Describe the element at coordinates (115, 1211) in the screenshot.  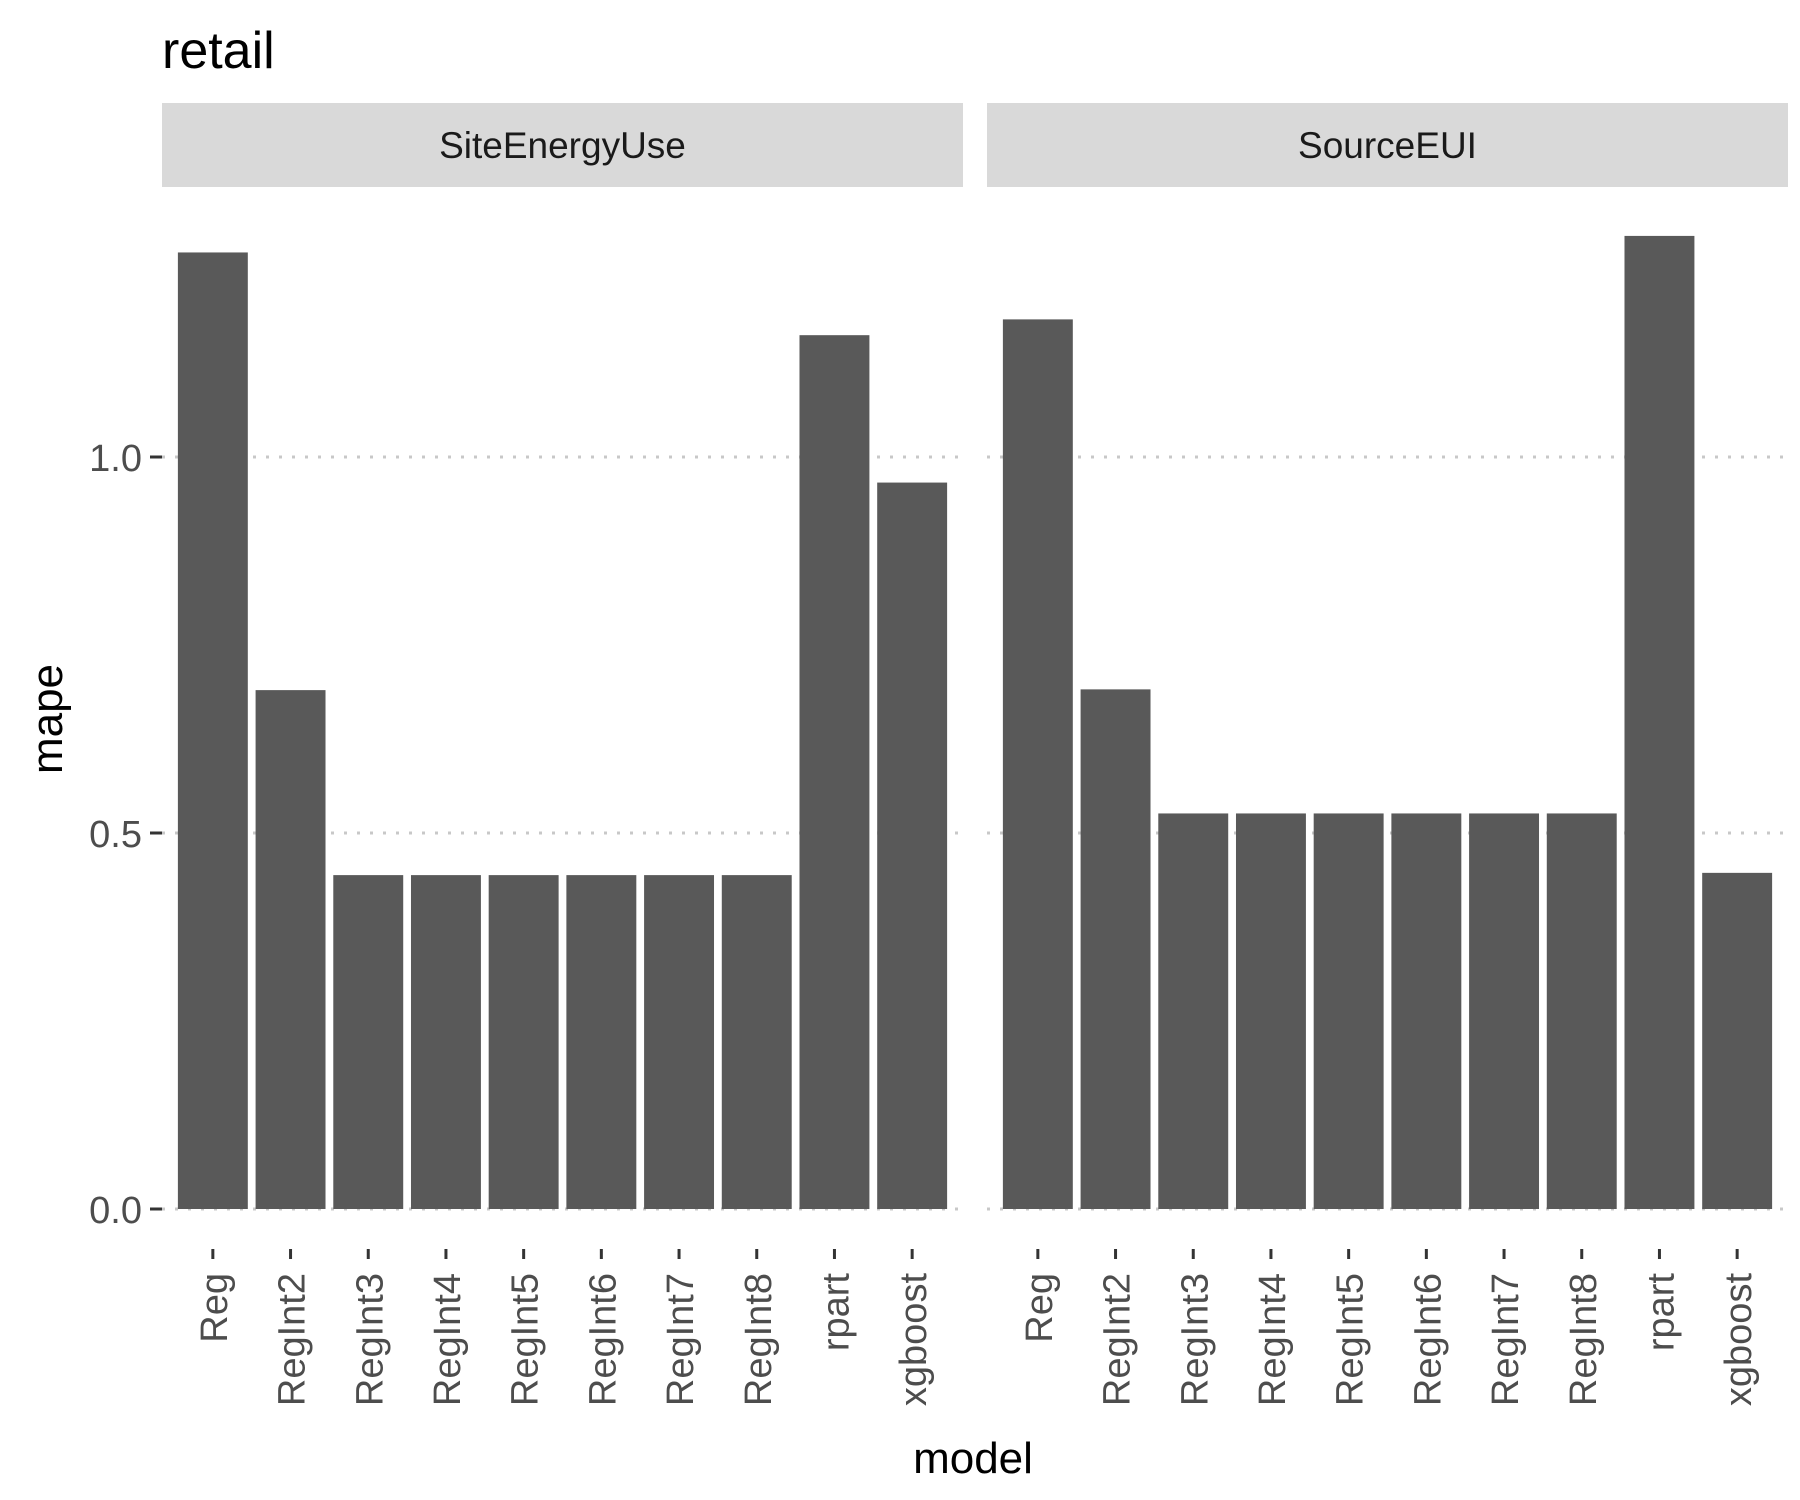
I see `y-tick-label: 0.0` at that location.